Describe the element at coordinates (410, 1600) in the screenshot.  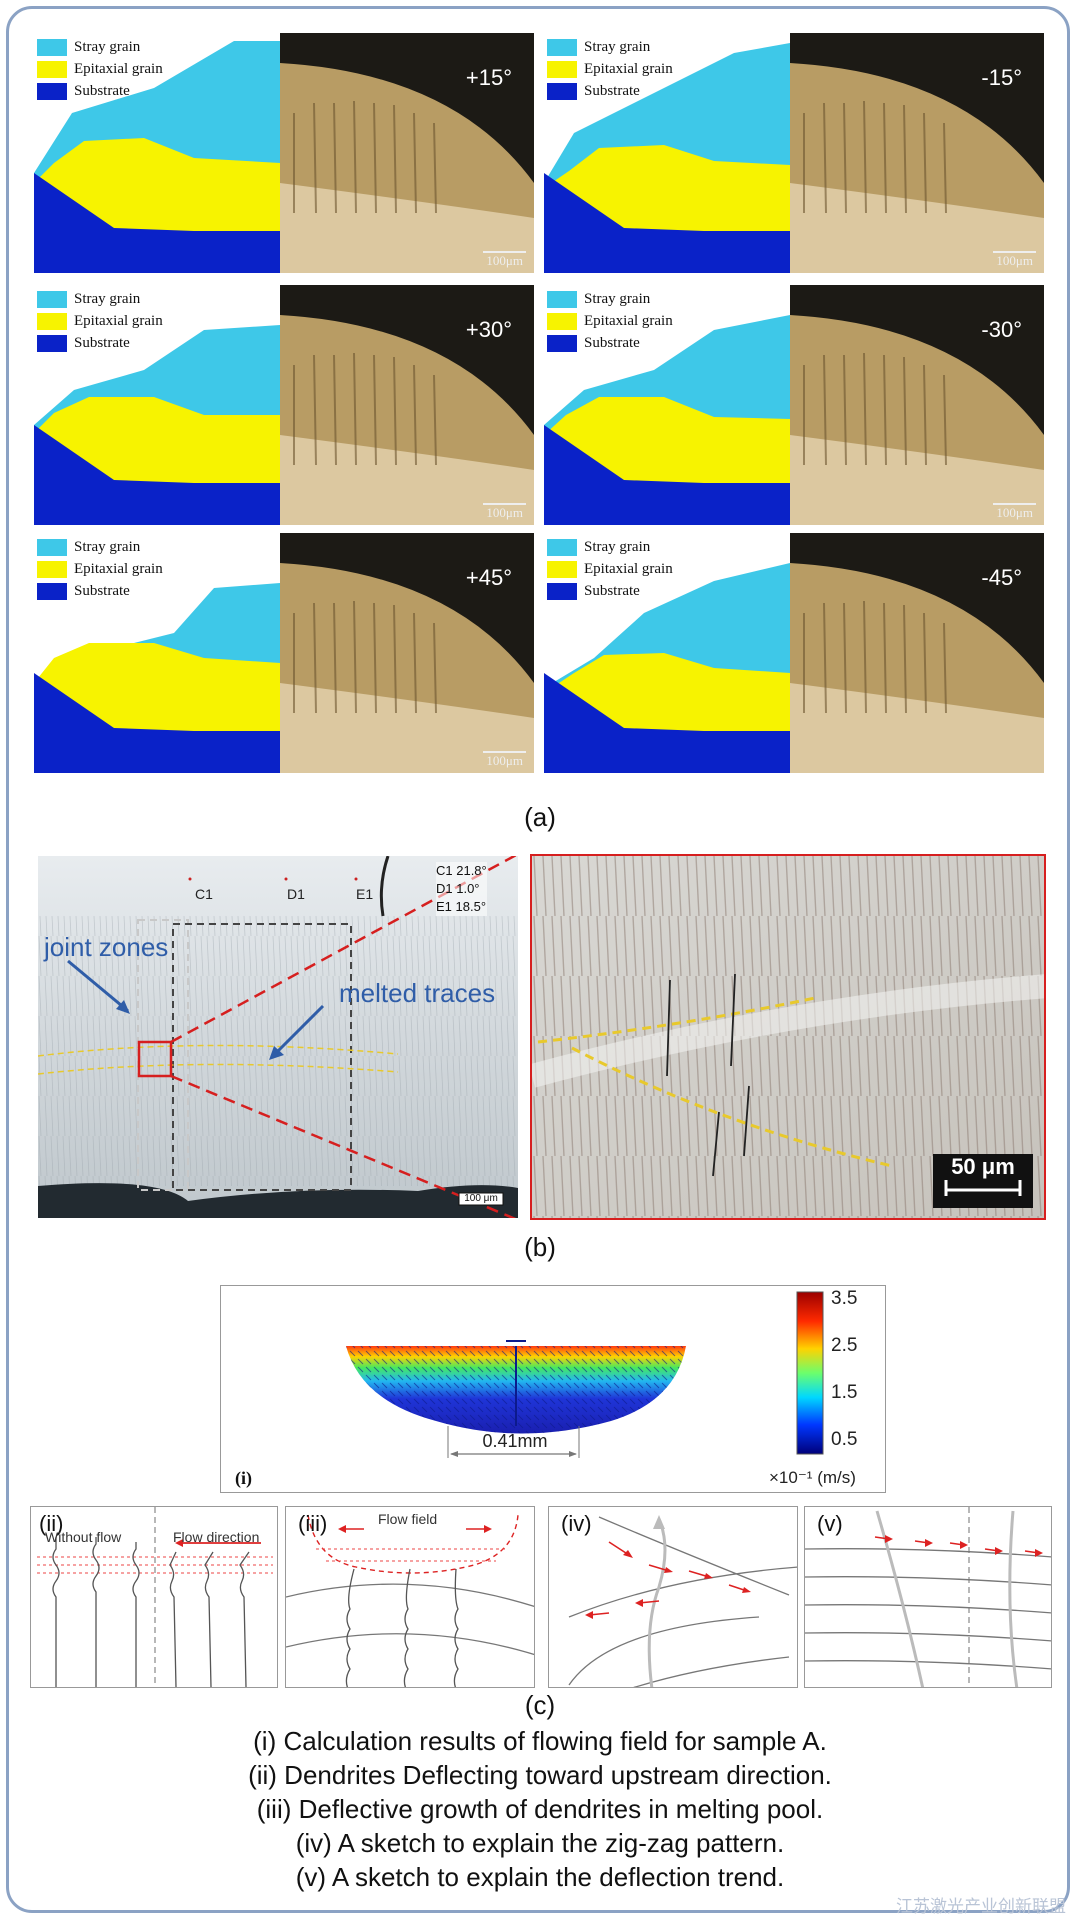
I see `sketch-iii` at that location.